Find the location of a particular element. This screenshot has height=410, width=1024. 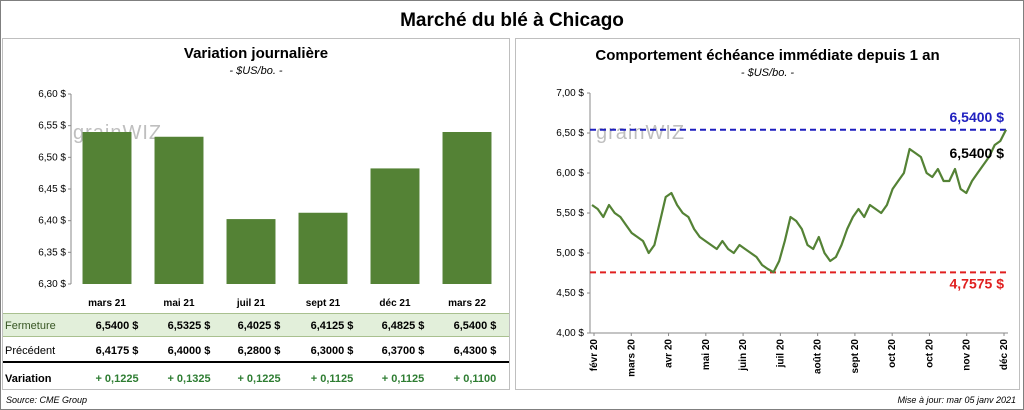

x-tick-label: nov 20 is located at coordinates (967, 355).